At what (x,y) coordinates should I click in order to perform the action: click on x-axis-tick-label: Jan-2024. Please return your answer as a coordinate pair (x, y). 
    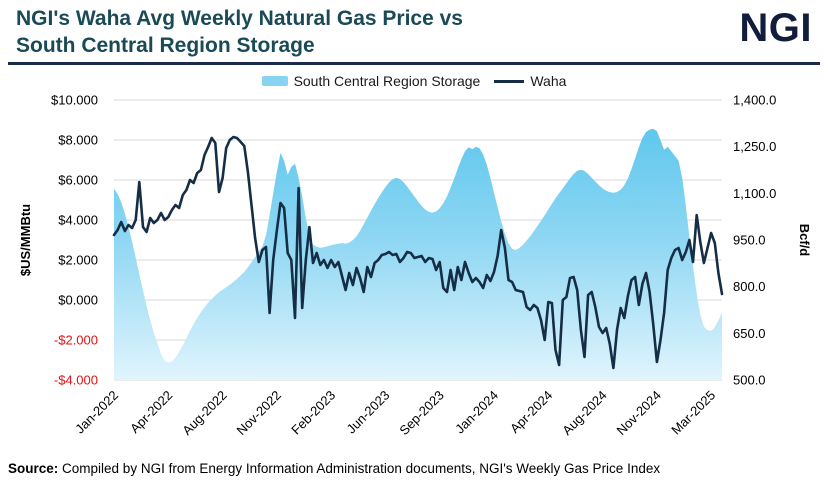
    Looking at the image, I should click on (476, 412).